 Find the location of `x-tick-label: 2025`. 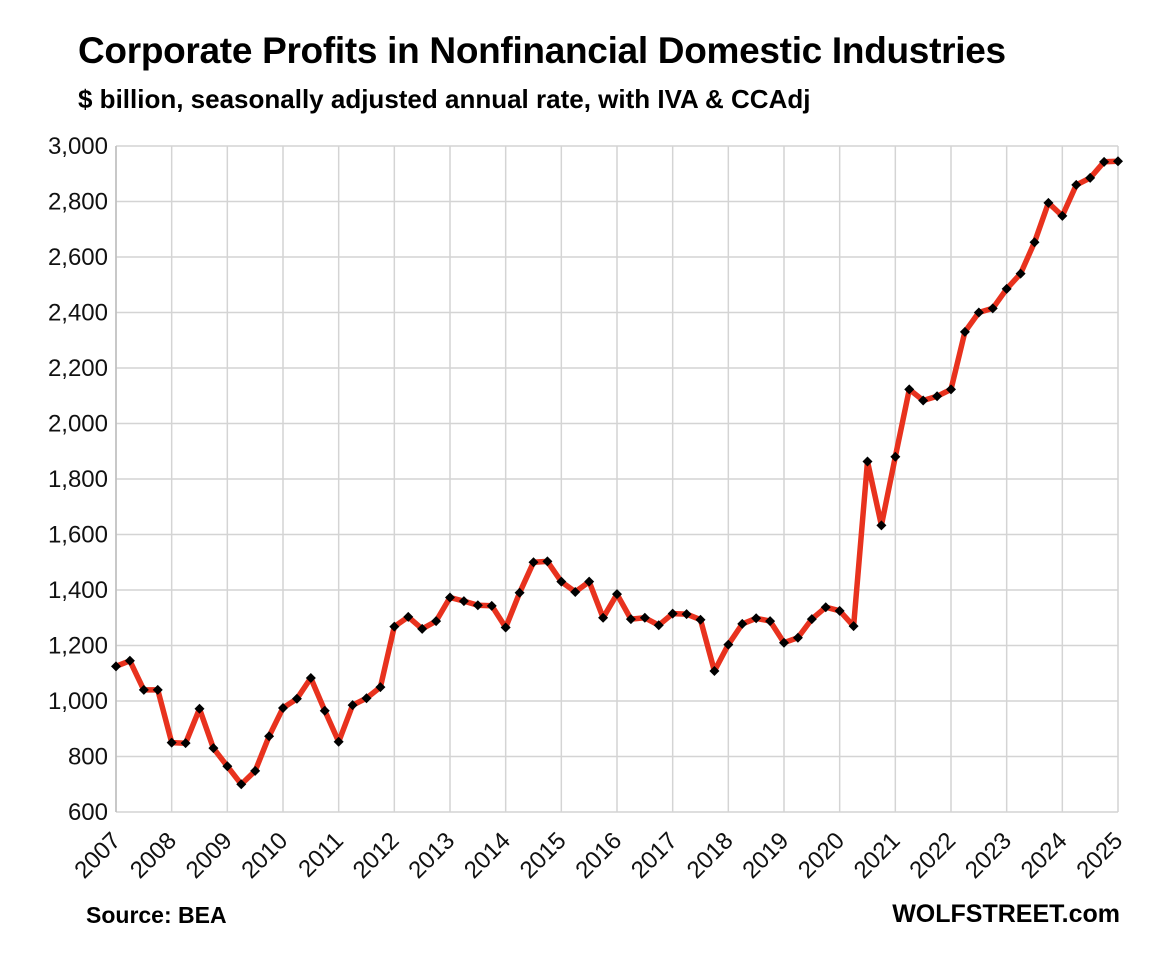

x-tick-label: 2025 is located at coordinates (1099, 855).